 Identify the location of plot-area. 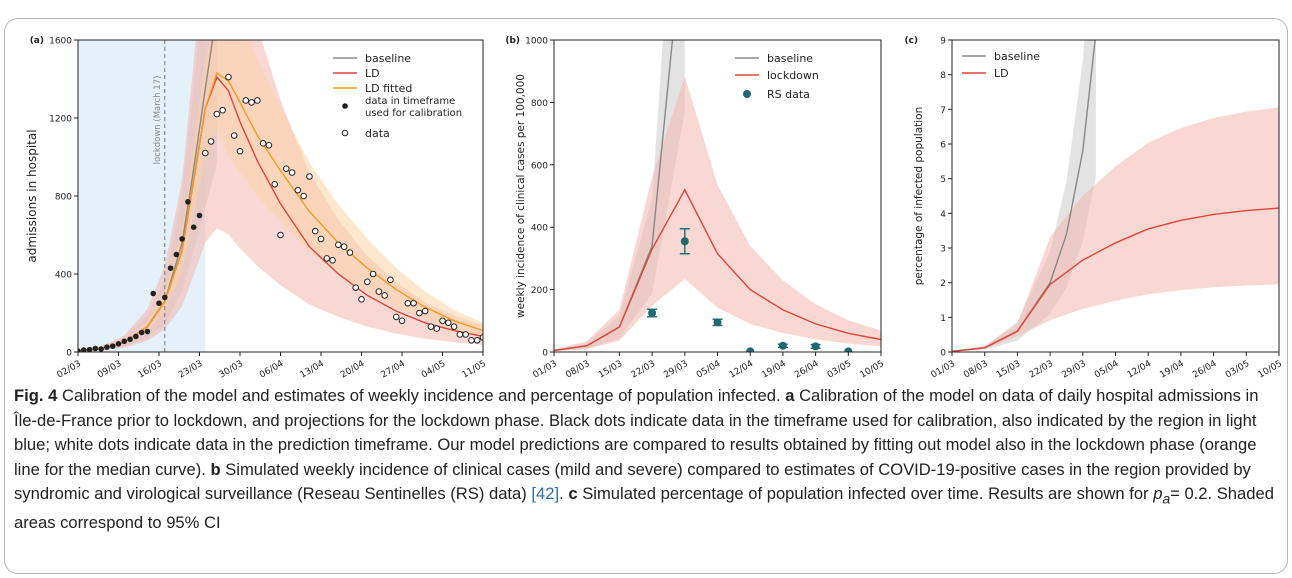
(717, 196).